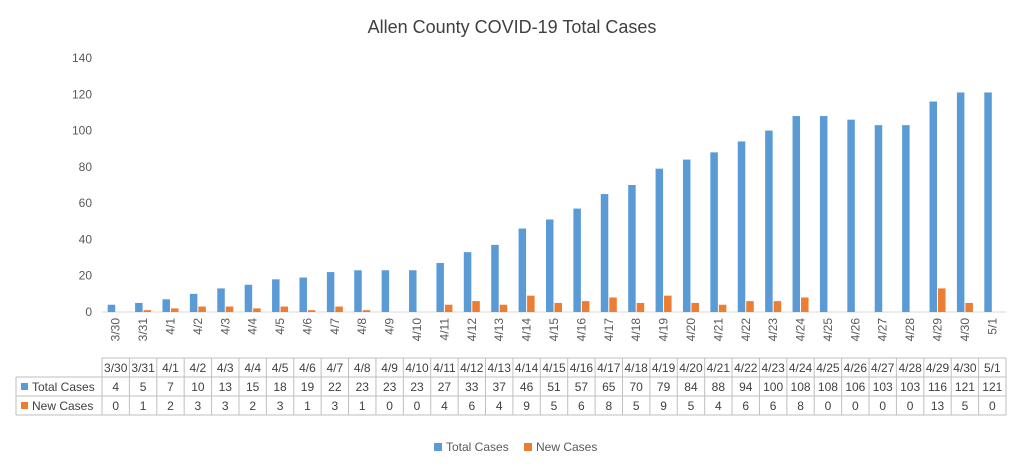 This screenshot has width=1024, height=475. Describe the element at coordinates (637, 368) in the screenshot. I see `table-header-cell: 4/18` at that location.